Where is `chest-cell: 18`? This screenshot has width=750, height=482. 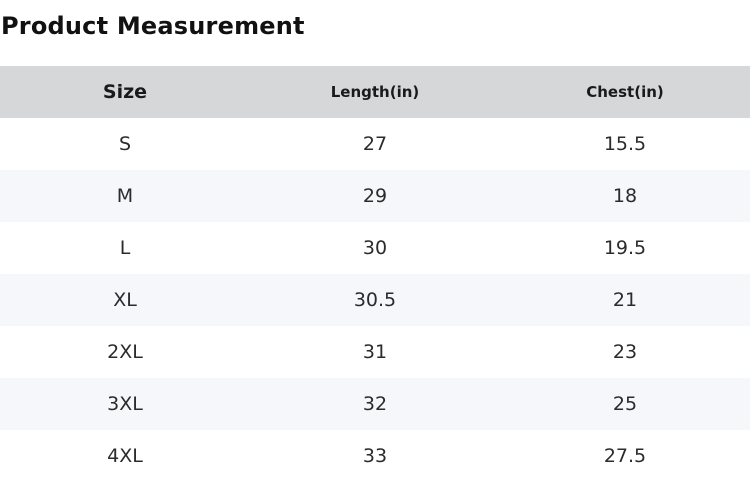 chest-cell: 18 is located at coordinates (625, 196).